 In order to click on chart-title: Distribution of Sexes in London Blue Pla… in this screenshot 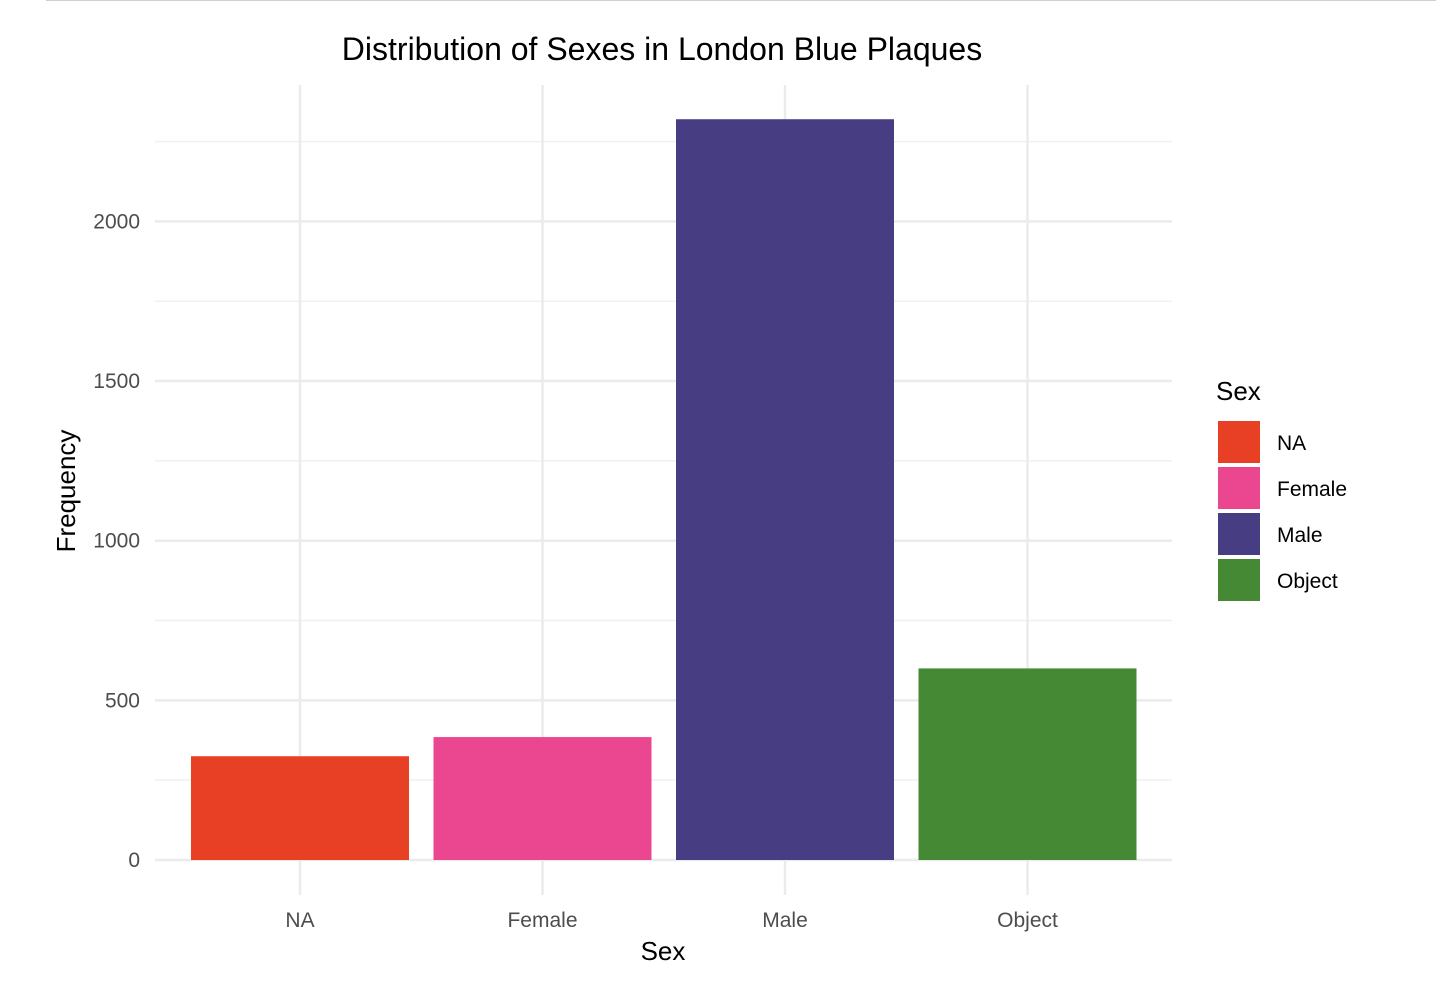, I will do `click(662, 49)`.